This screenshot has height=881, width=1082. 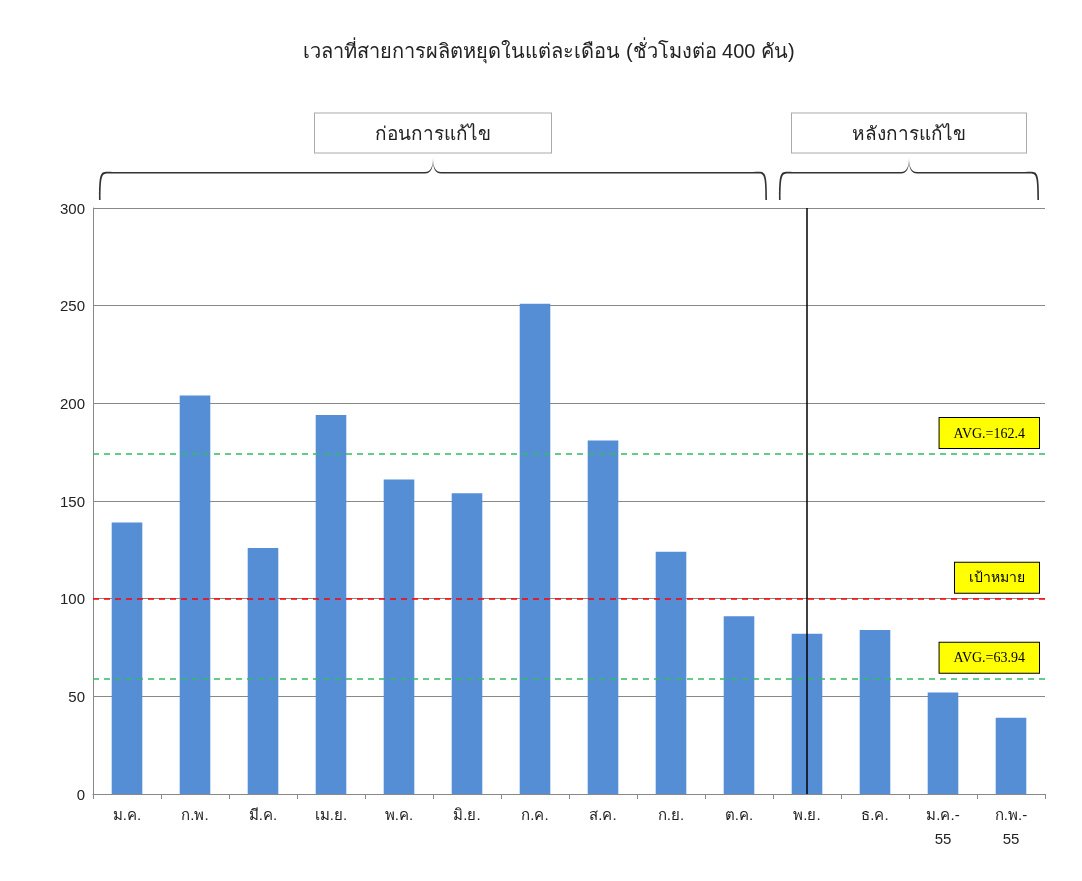 What do you see at coordinates (263, 814) in the screenshot?
I see `x-tick-label: มี.ค.` at bounding box center [263, 814].